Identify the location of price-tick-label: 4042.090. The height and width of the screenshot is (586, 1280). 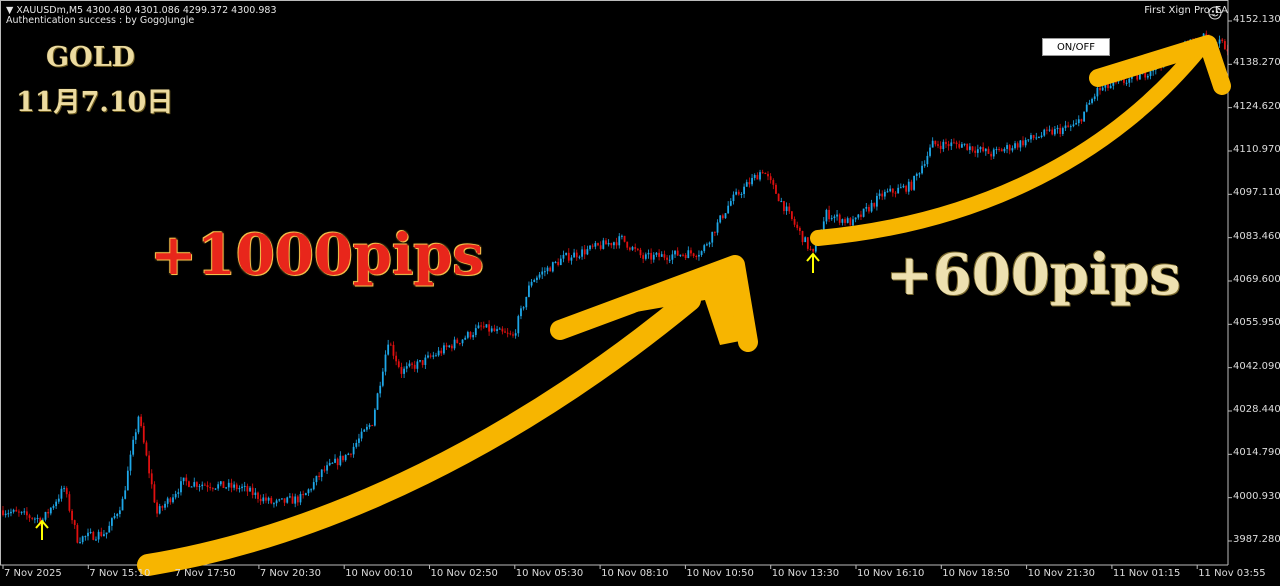
(1256, 366).